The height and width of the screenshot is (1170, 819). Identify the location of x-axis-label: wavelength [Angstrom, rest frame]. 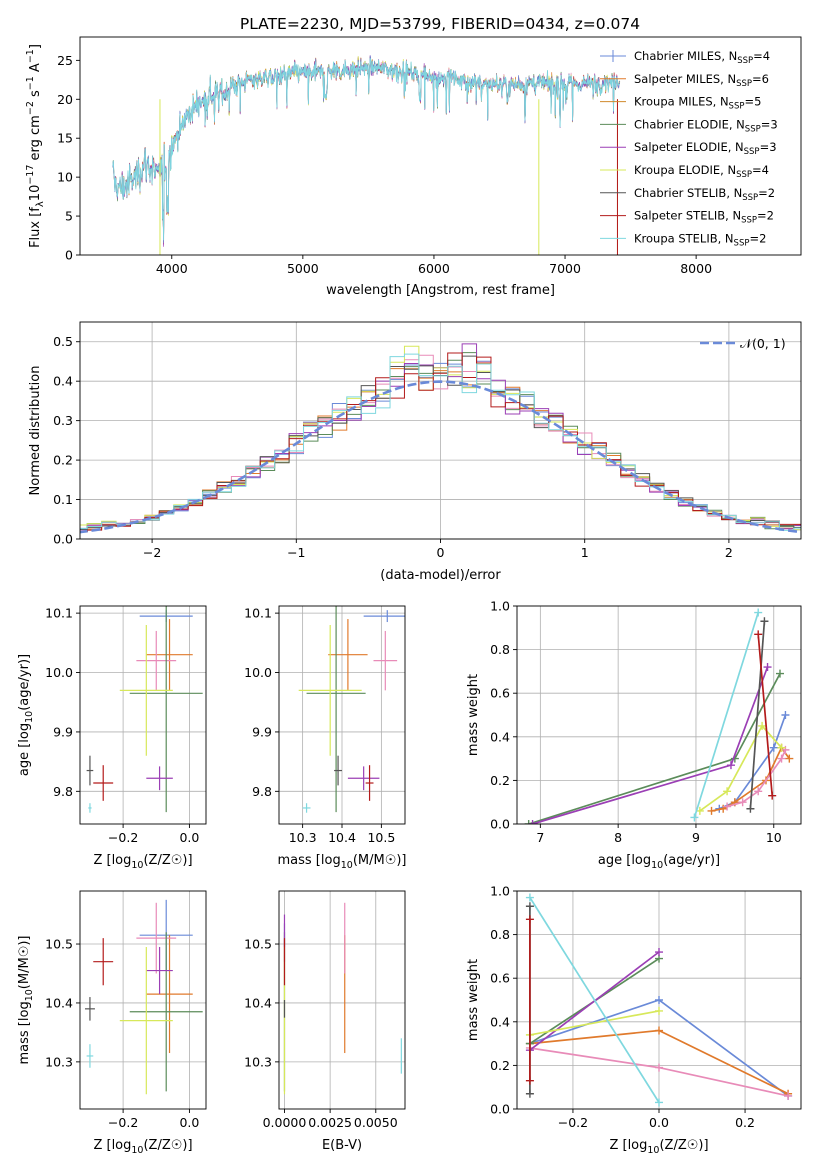
(440, 290).